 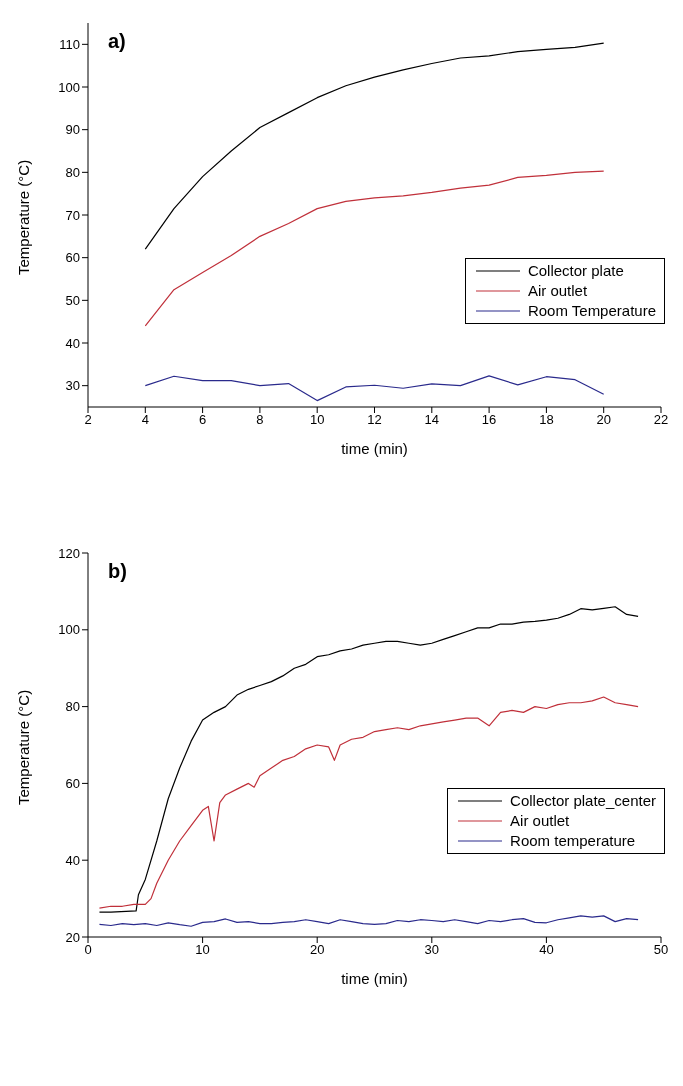 I want to click on x-tick-label: 6, so click(x=202, y=420).